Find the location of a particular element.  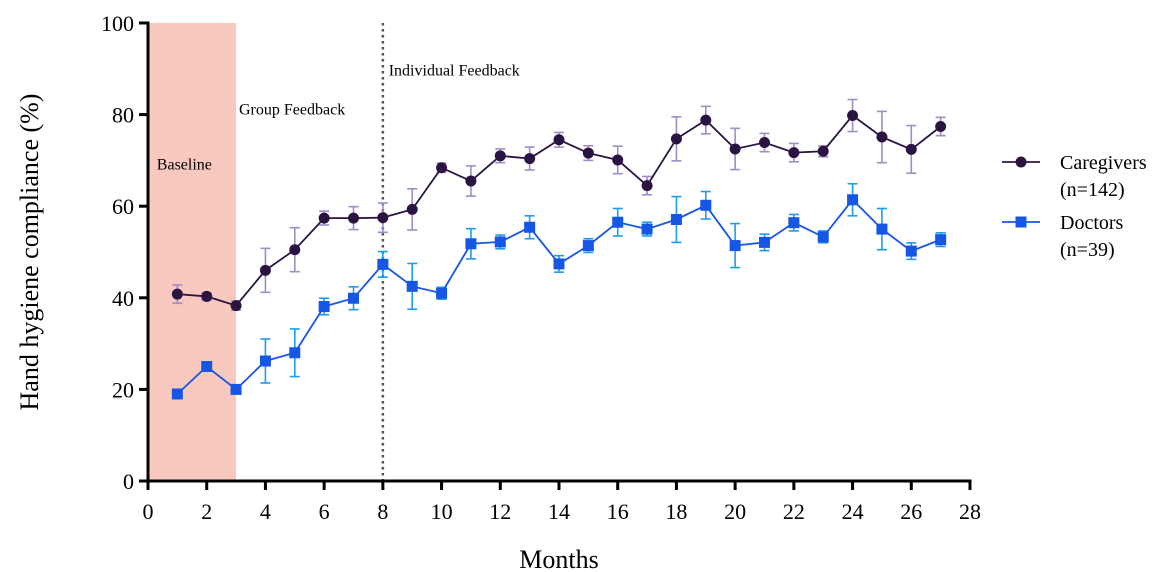

x-tick-label: 20 is located at coordinates (735, 511).